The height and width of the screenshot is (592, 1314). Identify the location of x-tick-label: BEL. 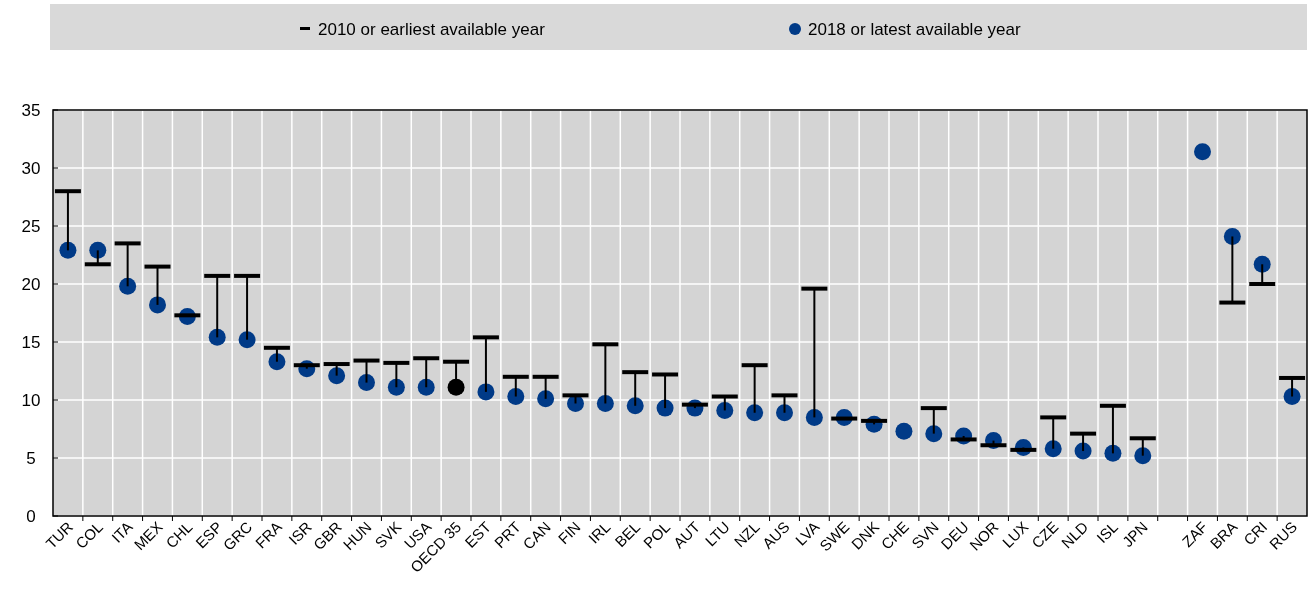
(627, 534).